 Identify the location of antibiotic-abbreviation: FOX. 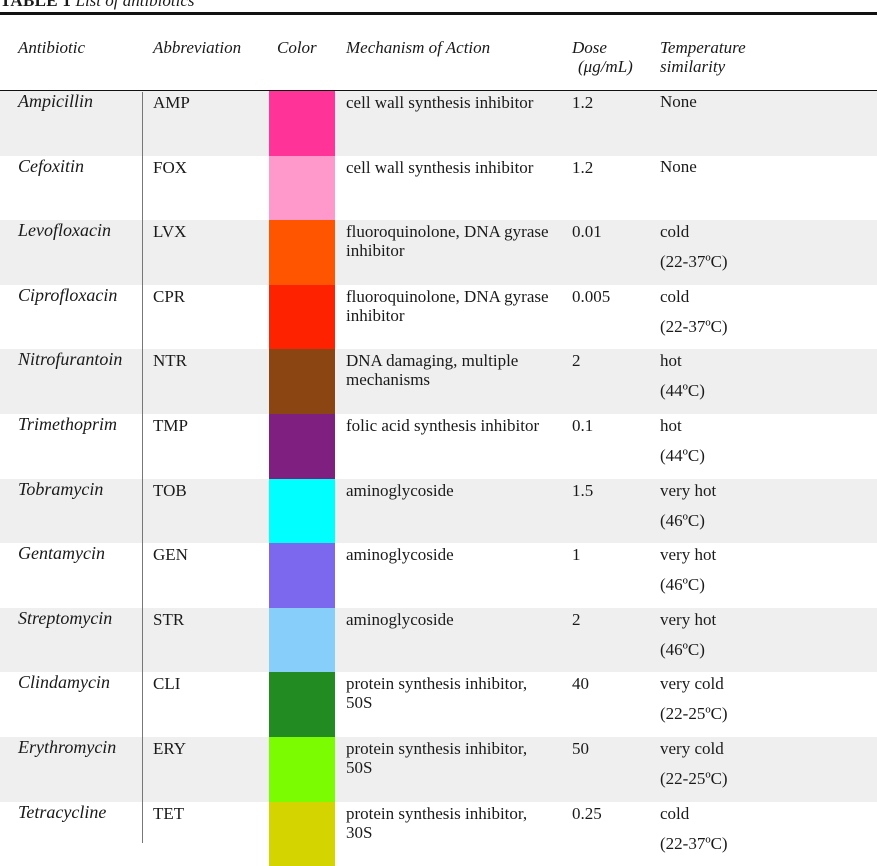
(170, 167).